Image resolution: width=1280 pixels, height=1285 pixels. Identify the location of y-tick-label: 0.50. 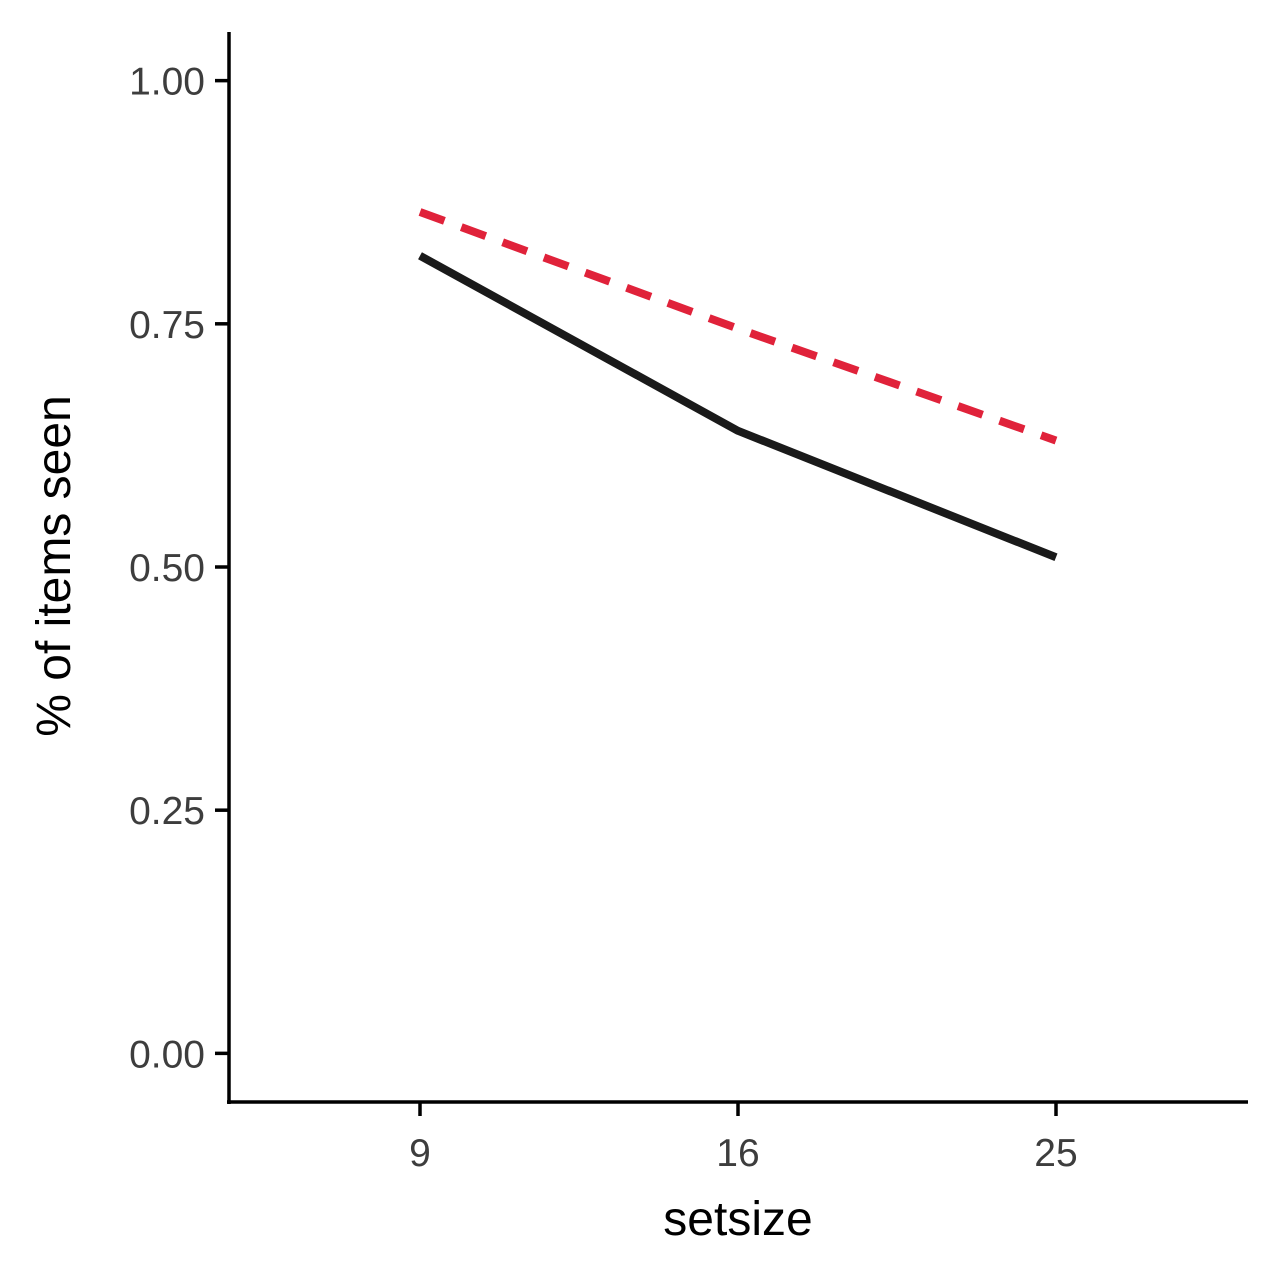
(167, 568).